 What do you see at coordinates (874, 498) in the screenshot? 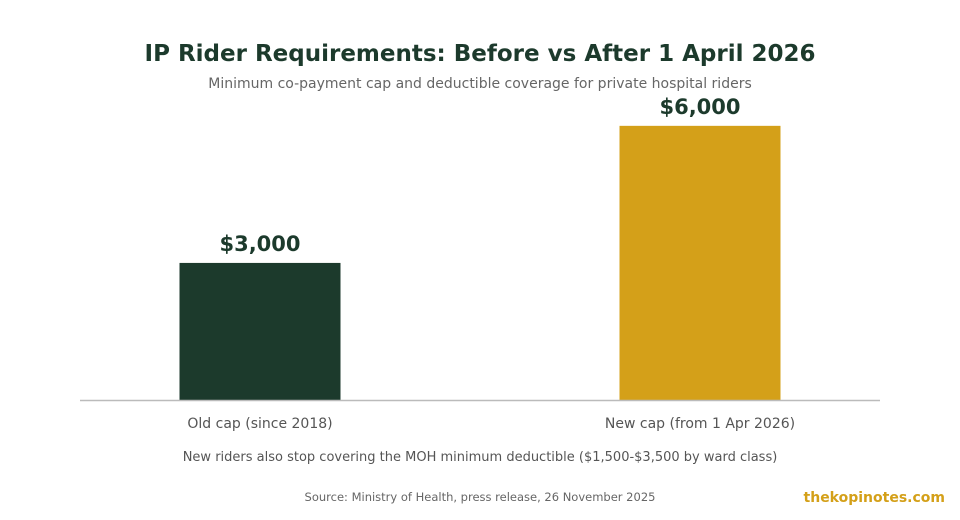
I see `brand-link: thekopinotes.com` at bounding box center [874, 498].